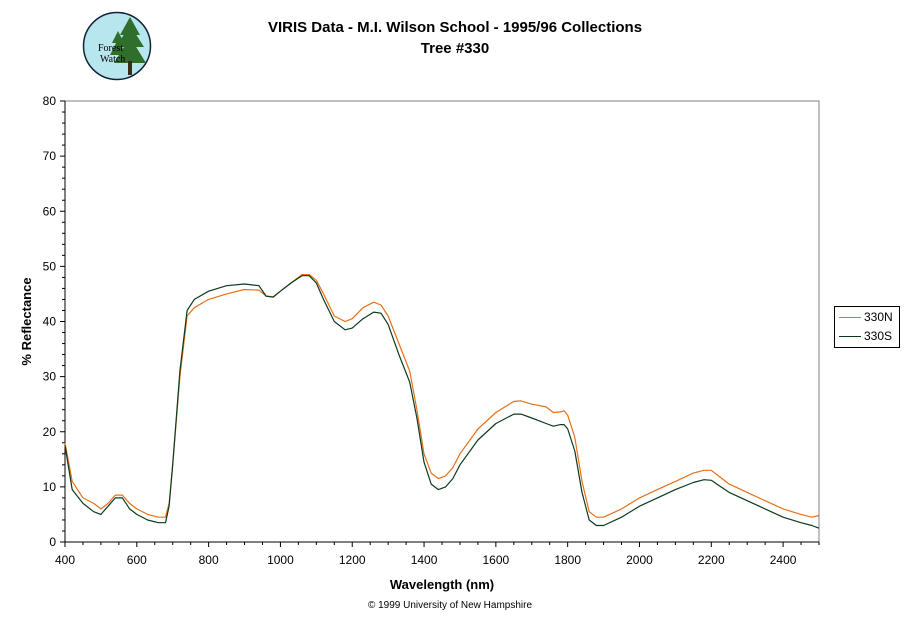  What do you see at coordinates (50, 101) in the screenshot?
I see `y-tick-label: 80` at bounding box center [50, 101].